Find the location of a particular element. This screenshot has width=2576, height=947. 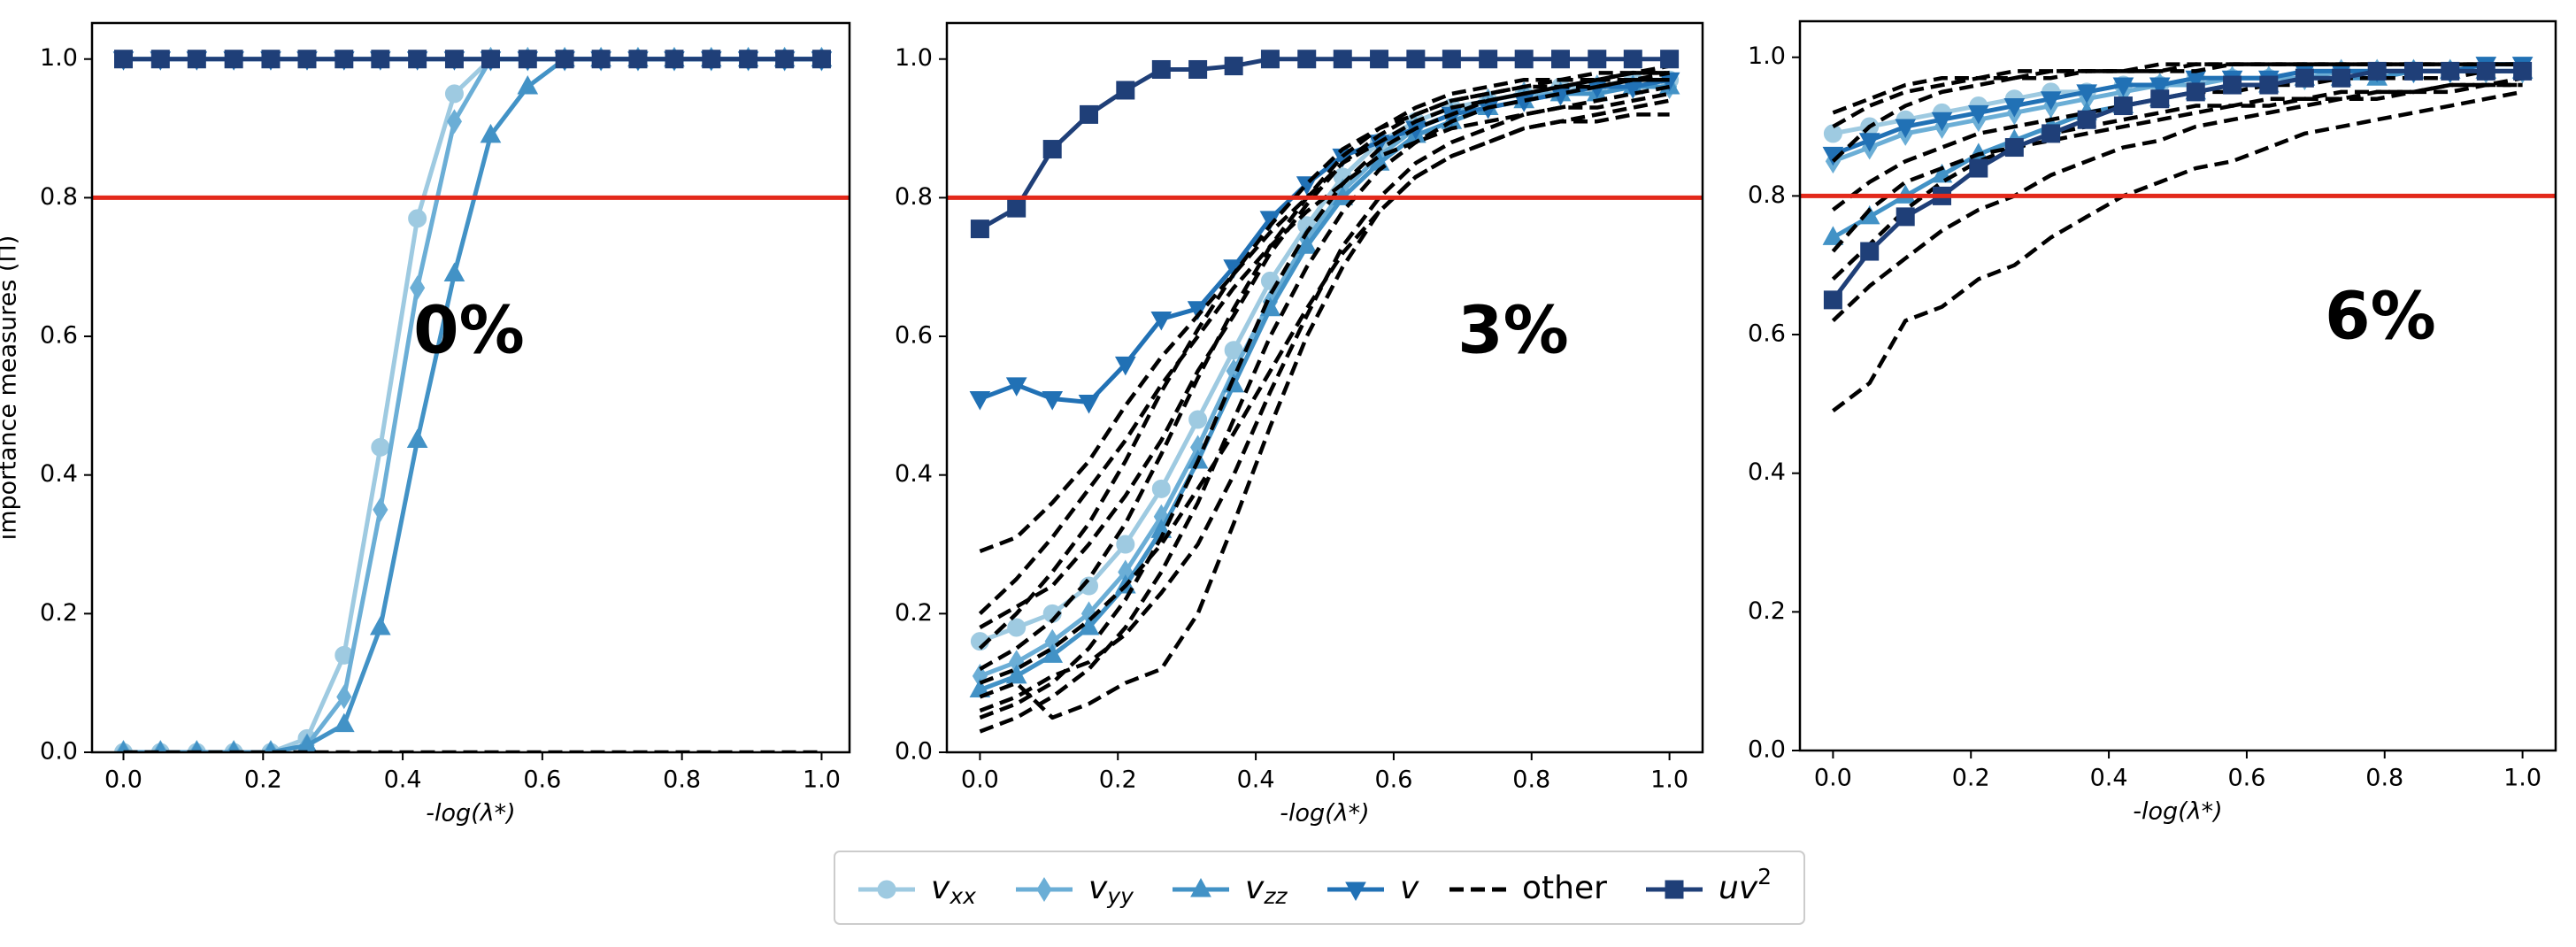

y-axis-label: importance measures (Π) is located at coordinates (11, 388).